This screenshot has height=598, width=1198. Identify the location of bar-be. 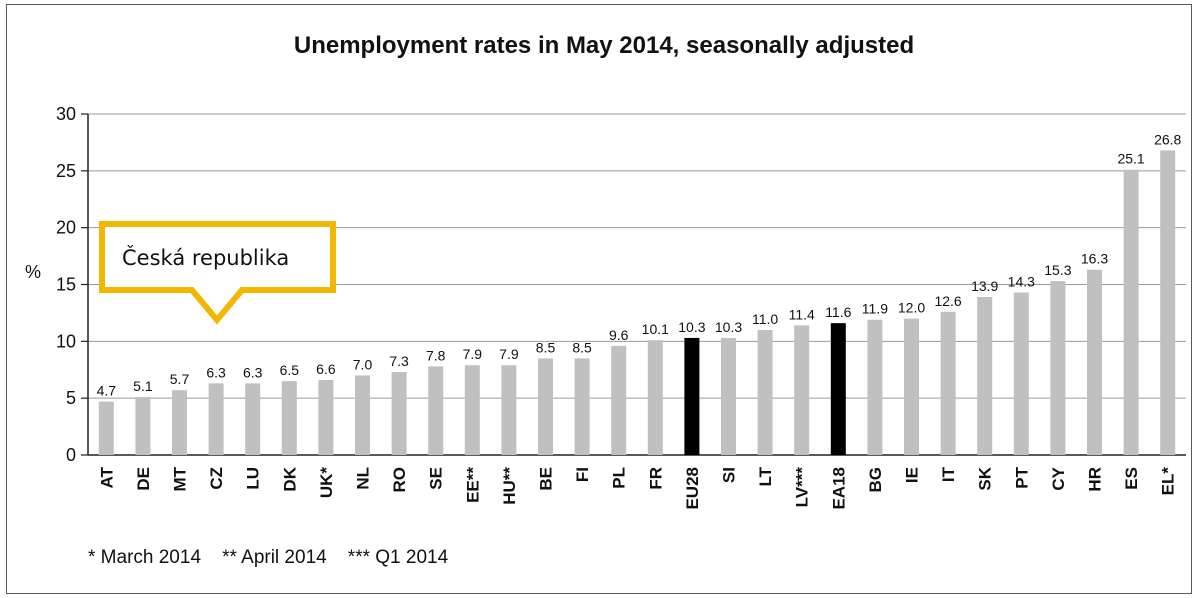
(545, 406).